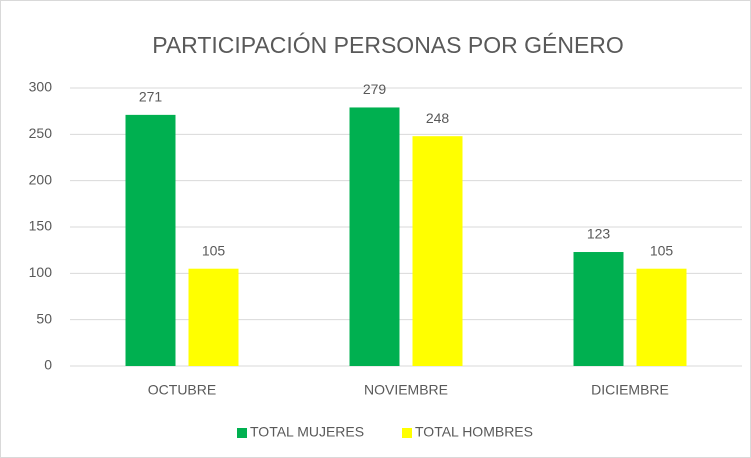 This screenshot has height=458, width=751. I want to click on y-tick-label: 0, so click(48, 365).